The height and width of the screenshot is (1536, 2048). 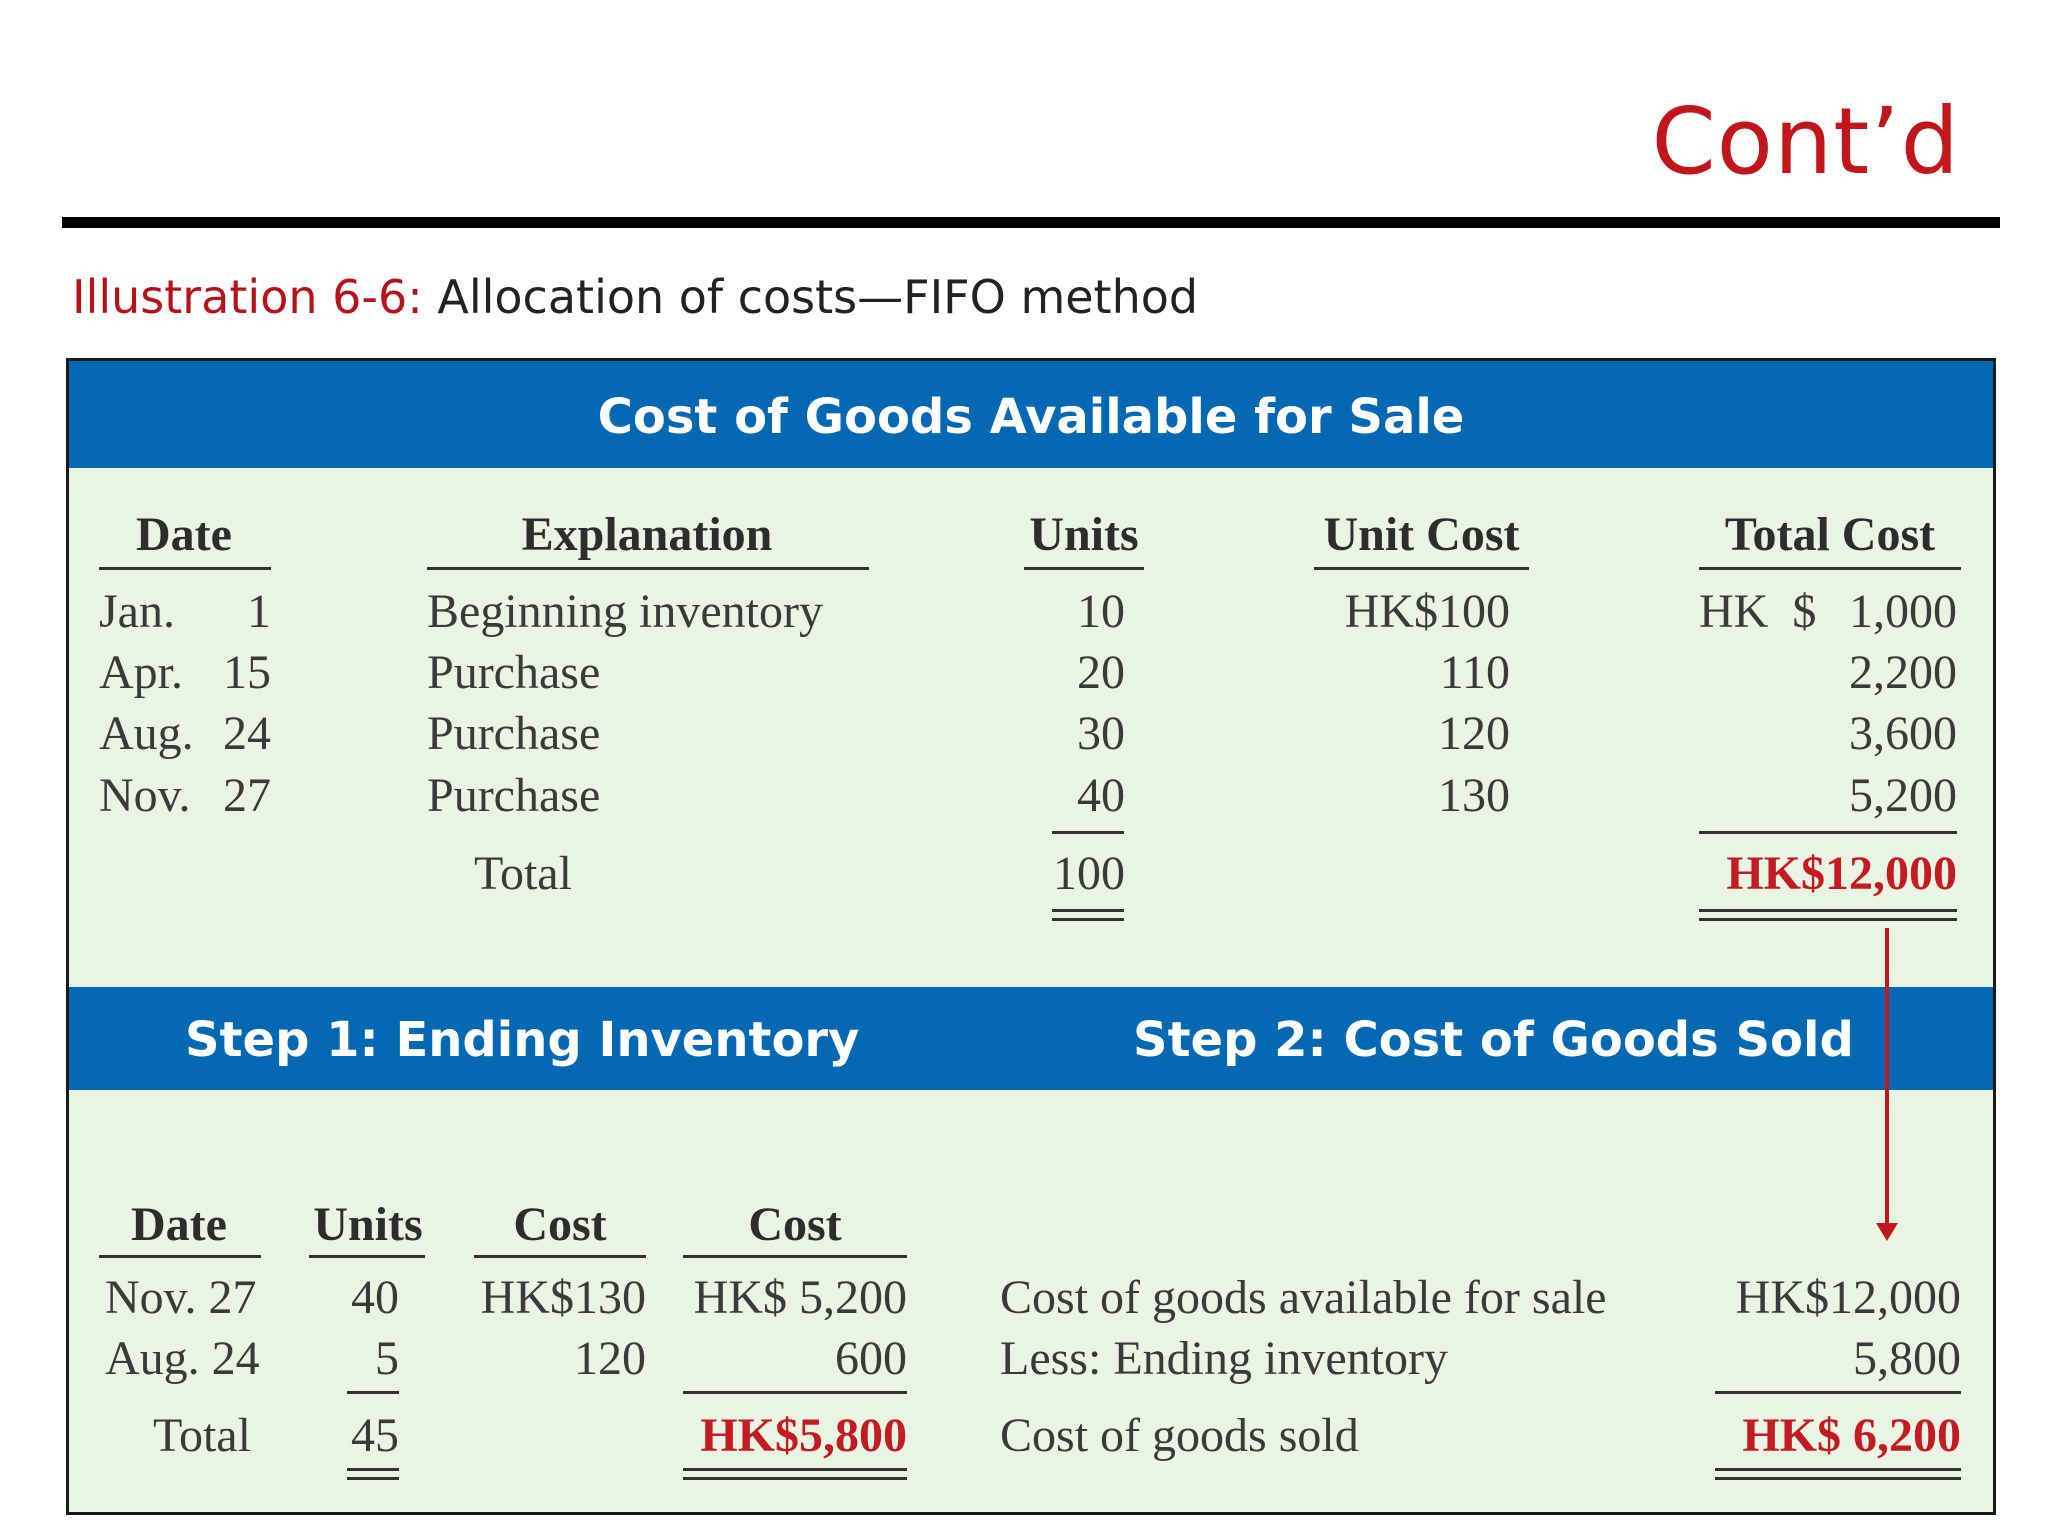 What do you see at coordinates (871, 1358) in the screenshot?
I see `step1-row-total: 600` at bounding box center [871, 1358].